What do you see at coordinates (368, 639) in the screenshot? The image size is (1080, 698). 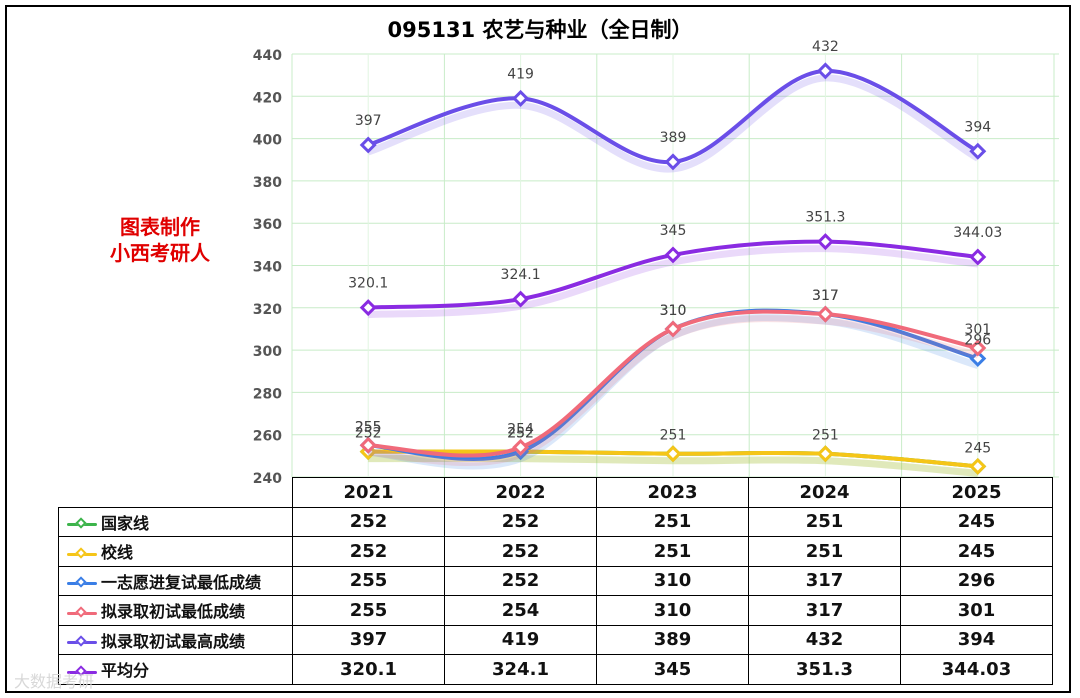 I see `table-cell: 397` at bounding box center [368, 639].